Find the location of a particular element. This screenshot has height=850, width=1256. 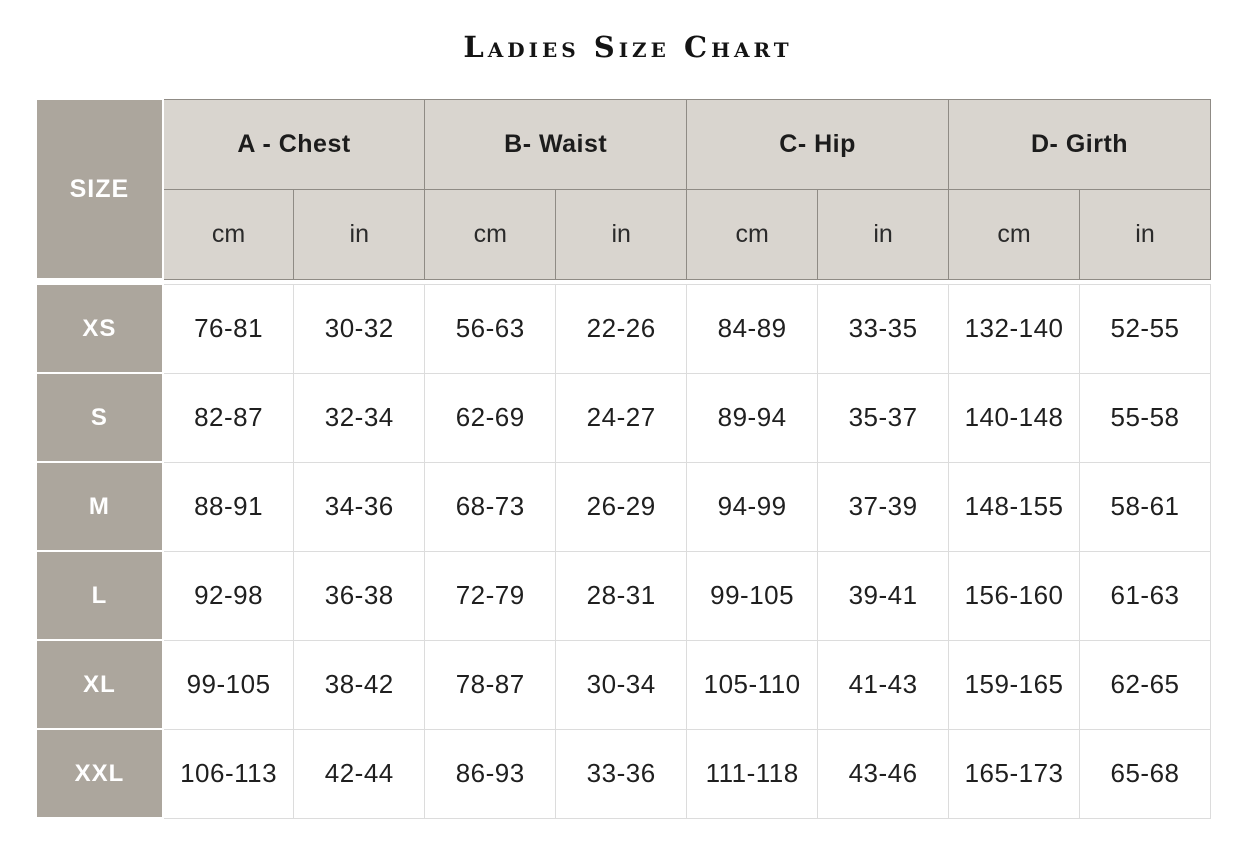

unit-header-girth-in: in is located at coordinates (1145, 234).